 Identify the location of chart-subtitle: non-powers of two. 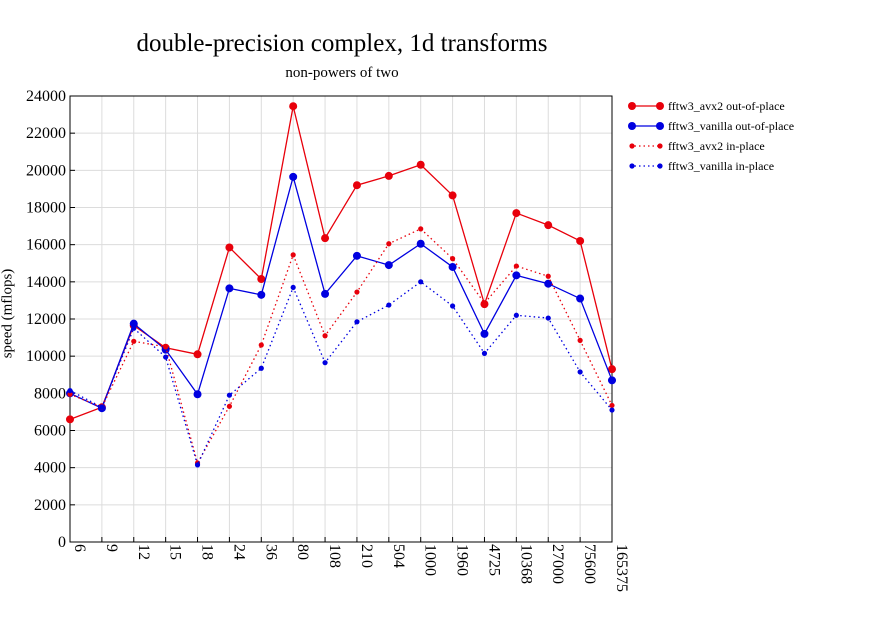
(342, 73).